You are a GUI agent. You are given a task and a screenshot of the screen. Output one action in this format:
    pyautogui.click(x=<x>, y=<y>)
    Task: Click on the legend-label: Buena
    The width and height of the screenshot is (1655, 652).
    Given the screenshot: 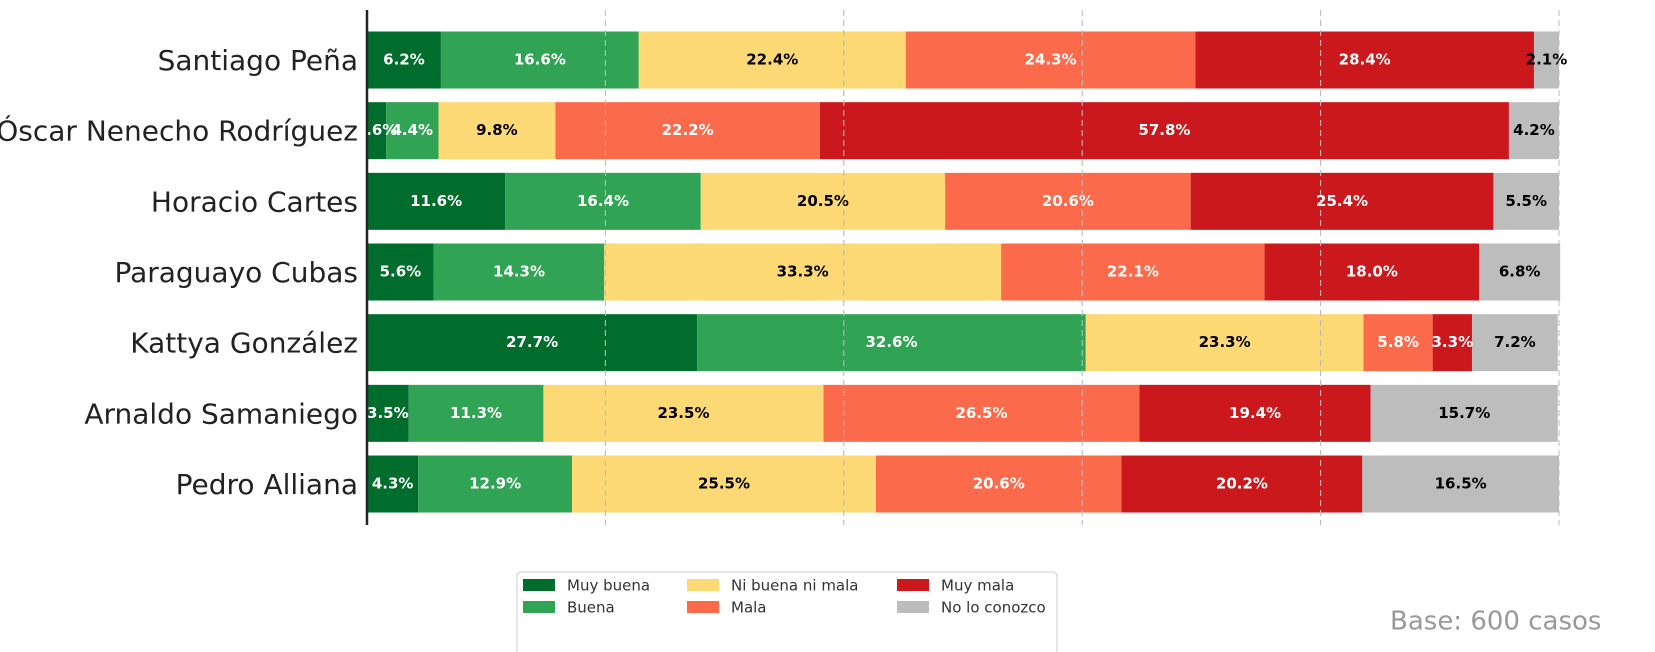 What is the action you would take?
    pyautogui.click(x=591, y=608)
    